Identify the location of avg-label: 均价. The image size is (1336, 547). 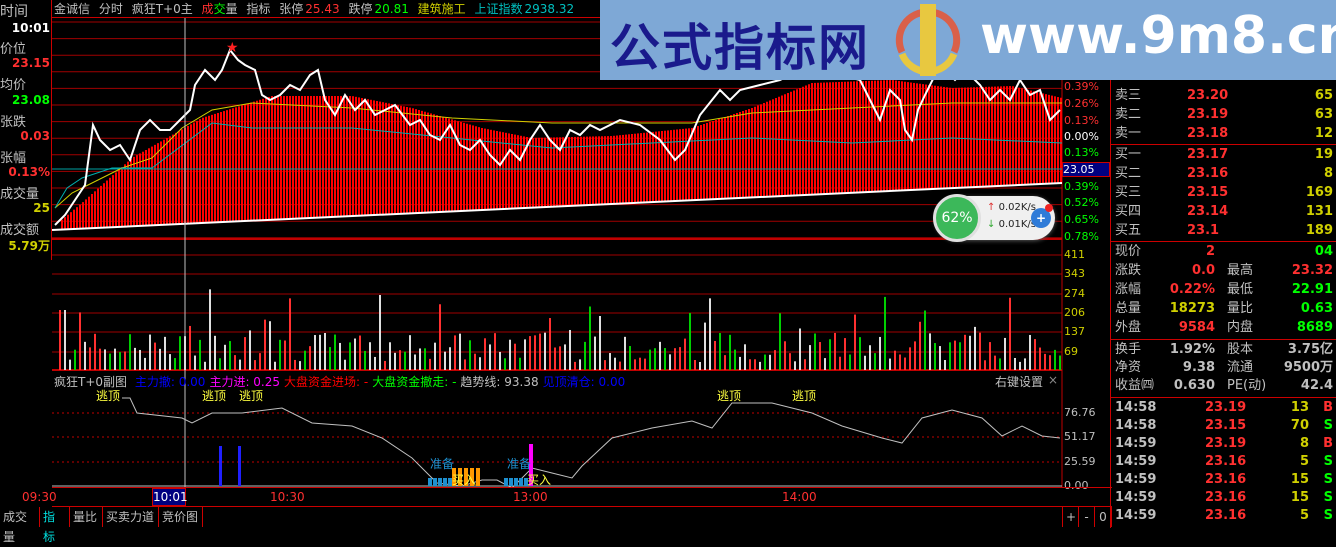
(13, 85).